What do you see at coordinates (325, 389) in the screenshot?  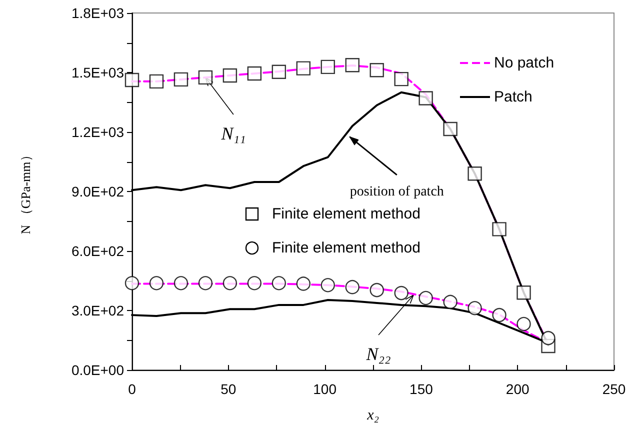 I see `x-tick-label: 100` at bounding box center [325, 389].